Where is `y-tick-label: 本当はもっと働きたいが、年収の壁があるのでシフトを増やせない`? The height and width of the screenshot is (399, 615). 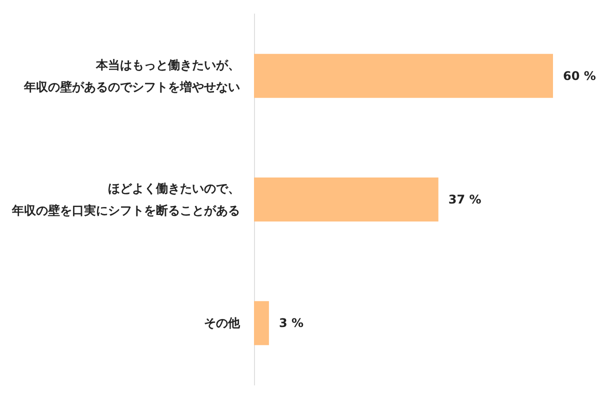 y-tick-label: 本当はもっと働きたいが、年収の壁があるのでシフトを増やせない is located at coordinates (131, 76).